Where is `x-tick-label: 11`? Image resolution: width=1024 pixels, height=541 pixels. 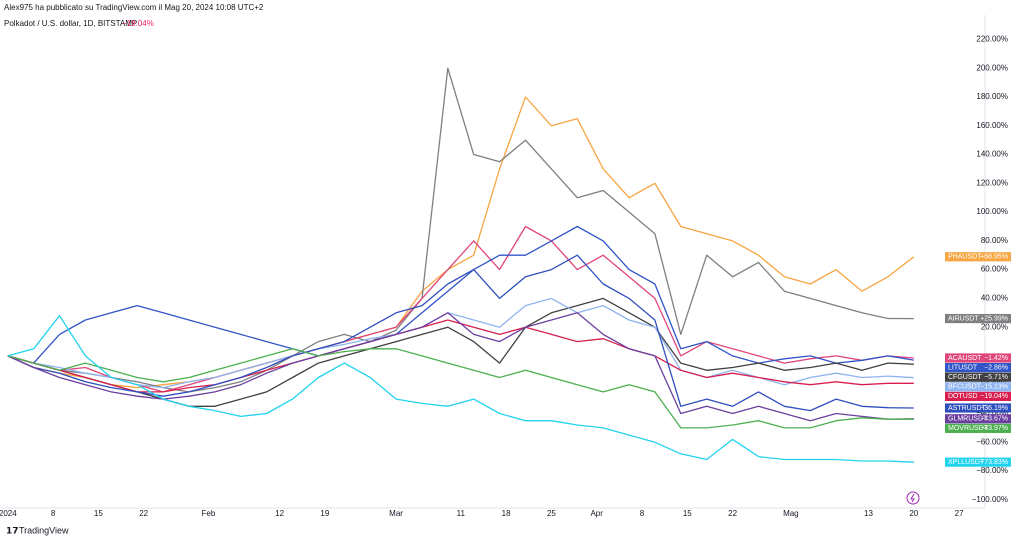
x-tick-label: 11 is located at coordinates (461, 513).